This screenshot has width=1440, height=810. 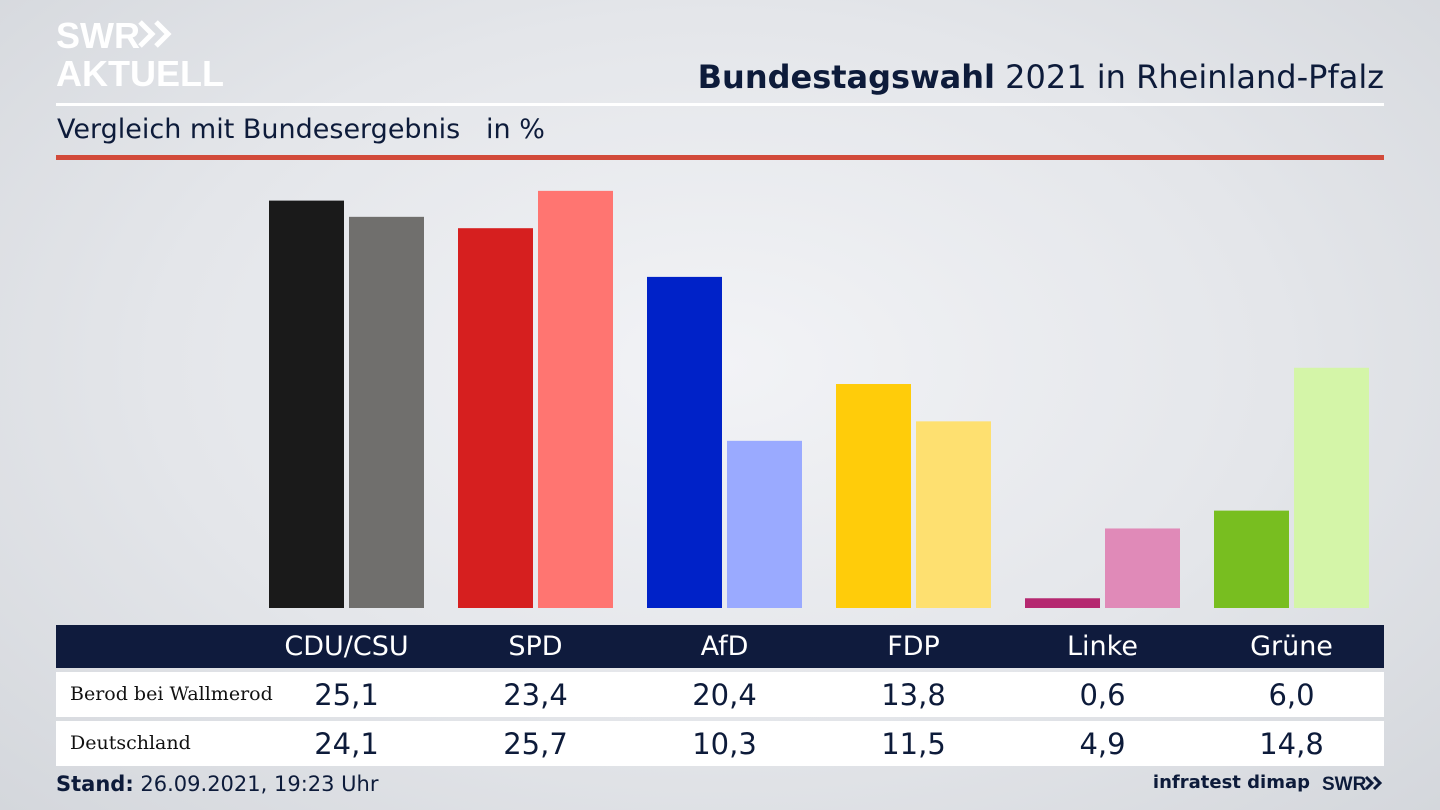 What do you see at coordinates (140, 71) in the screenshot?
I see `logo-aktuell-text: AKTUELL` at bounding box center [140, 71].